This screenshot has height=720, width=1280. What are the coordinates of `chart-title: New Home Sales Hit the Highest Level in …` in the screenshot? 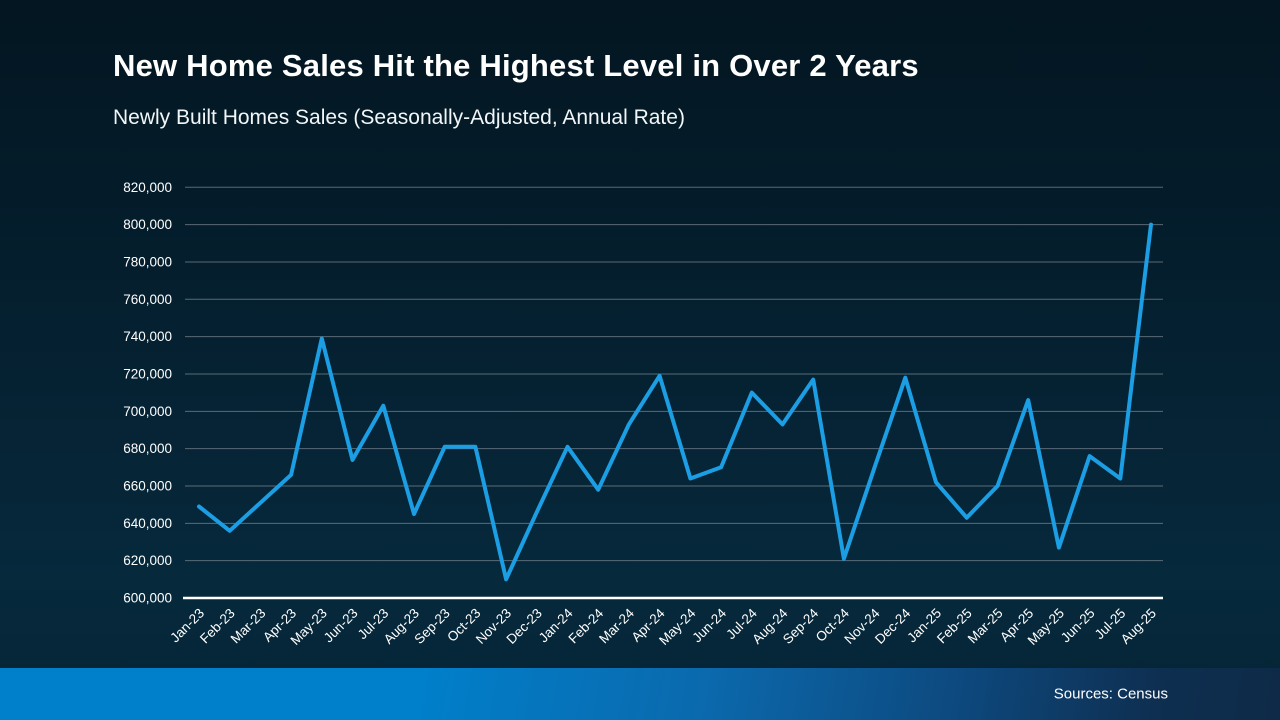 It's located at (516, 65).